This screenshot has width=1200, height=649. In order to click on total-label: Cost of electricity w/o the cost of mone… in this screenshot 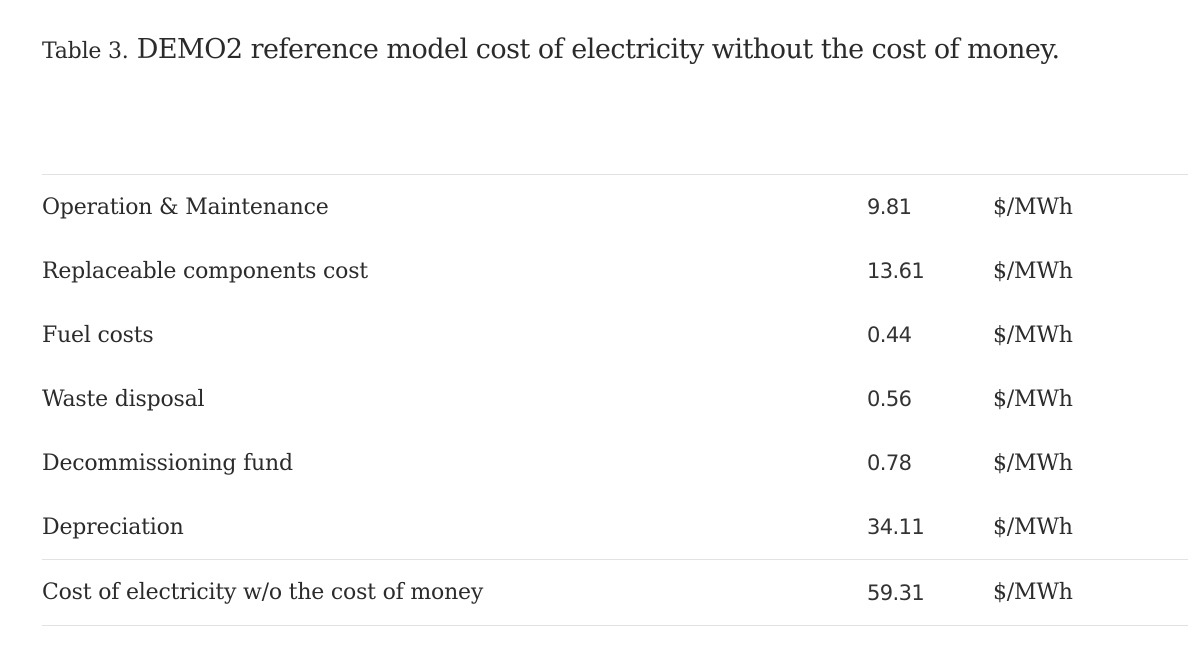, I will do `click(454, 592)`.